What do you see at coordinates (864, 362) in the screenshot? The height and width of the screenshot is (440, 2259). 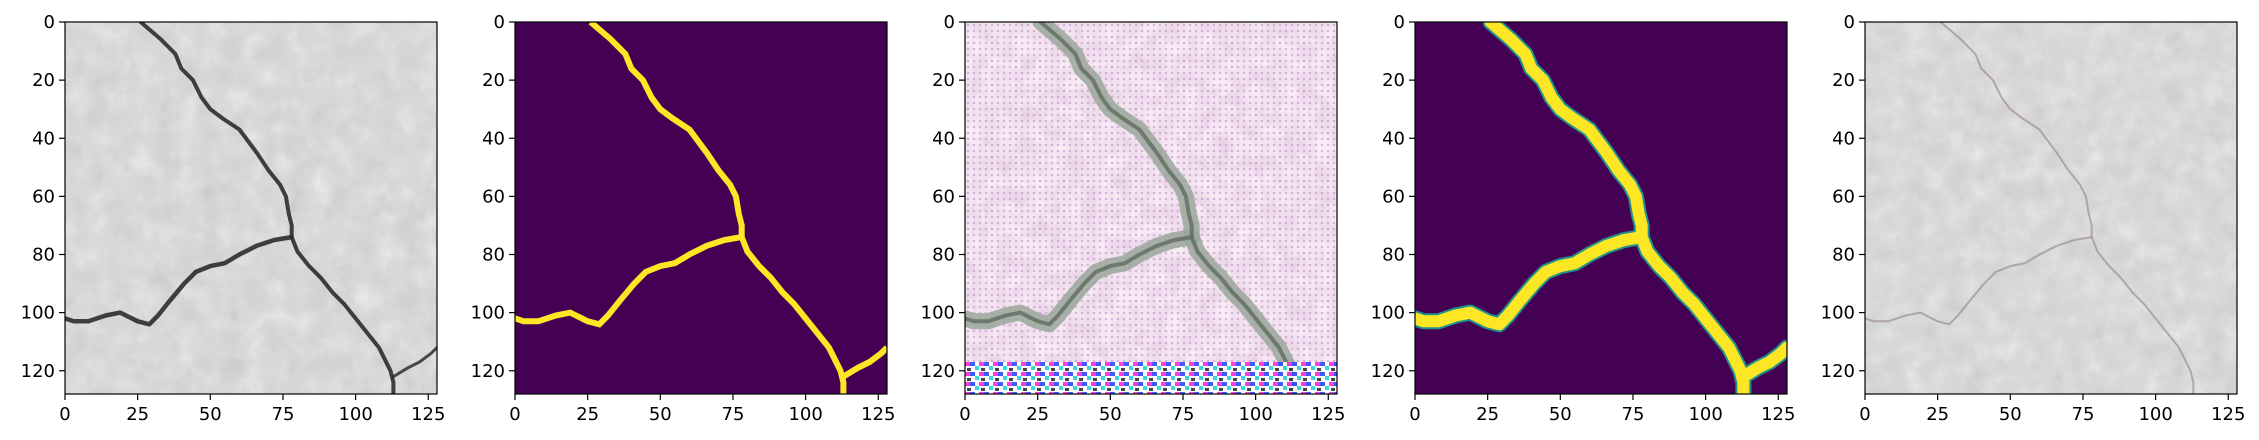 I see `mask-crack-spur` at bounding box center [864, 362].